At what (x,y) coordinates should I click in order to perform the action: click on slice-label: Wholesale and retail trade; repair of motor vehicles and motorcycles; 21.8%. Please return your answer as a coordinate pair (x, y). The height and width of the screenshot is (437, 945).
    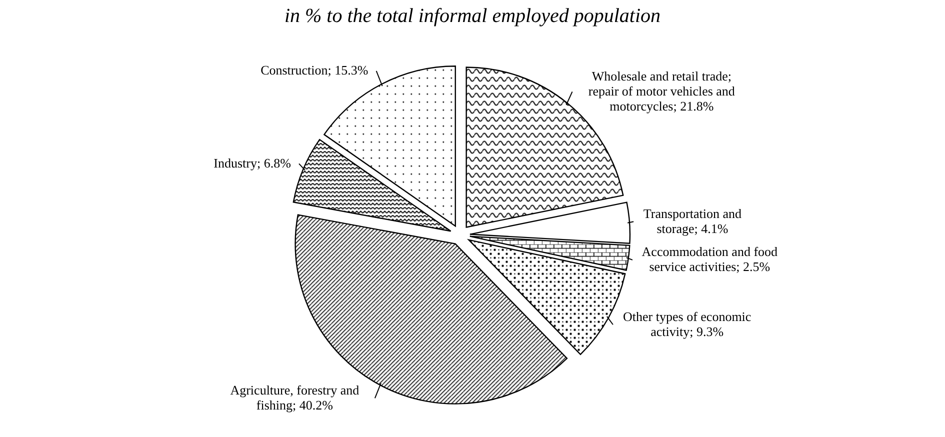
    Looking at the image, I should click on (662, 91).